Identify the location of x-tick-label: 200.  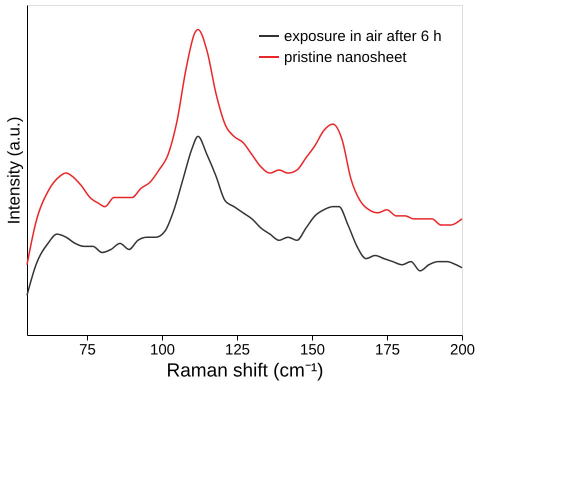
(463, 350).